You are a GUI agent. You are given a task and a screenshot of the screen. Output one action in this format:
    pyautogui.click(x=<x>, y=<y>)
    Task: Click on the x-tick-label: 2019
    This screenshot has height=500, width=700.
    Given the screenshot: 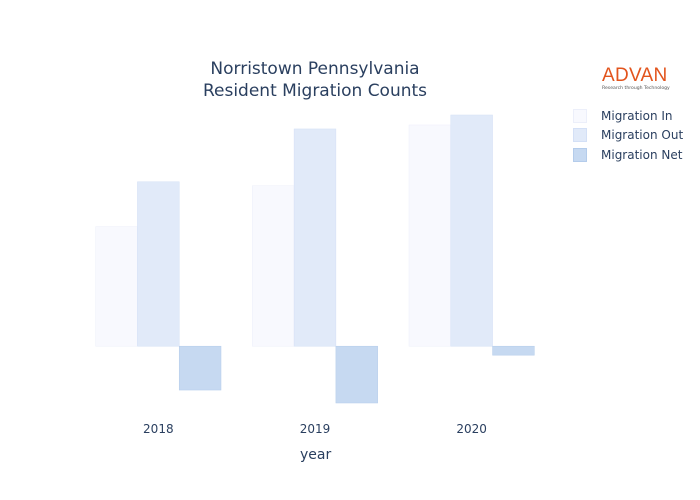 What is the action you would take?
    pyautogui.click(x=315, y=429)
    